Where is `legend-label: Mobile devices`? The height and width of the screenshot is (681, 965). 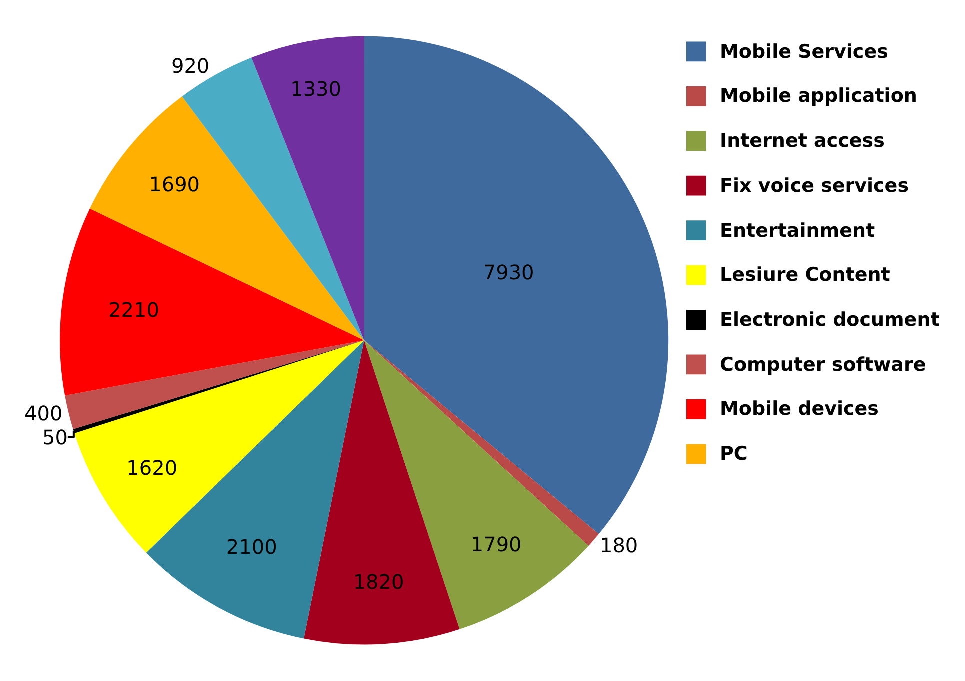 legend-label: Mobile devices is located at coordinates (799, 409).